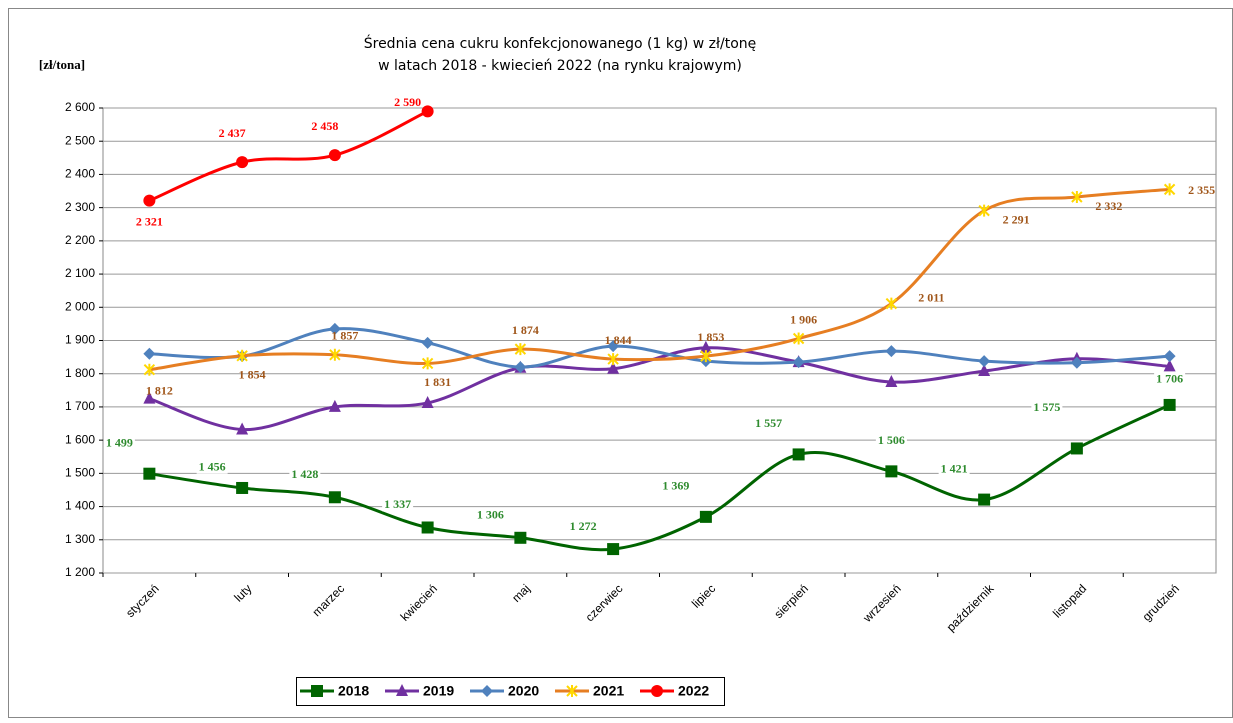 This screenshot has height=723, width=1233. Describe the element at coordinates (1201, 190) in the screenshot. I see `data-label: 2 355` at that location.